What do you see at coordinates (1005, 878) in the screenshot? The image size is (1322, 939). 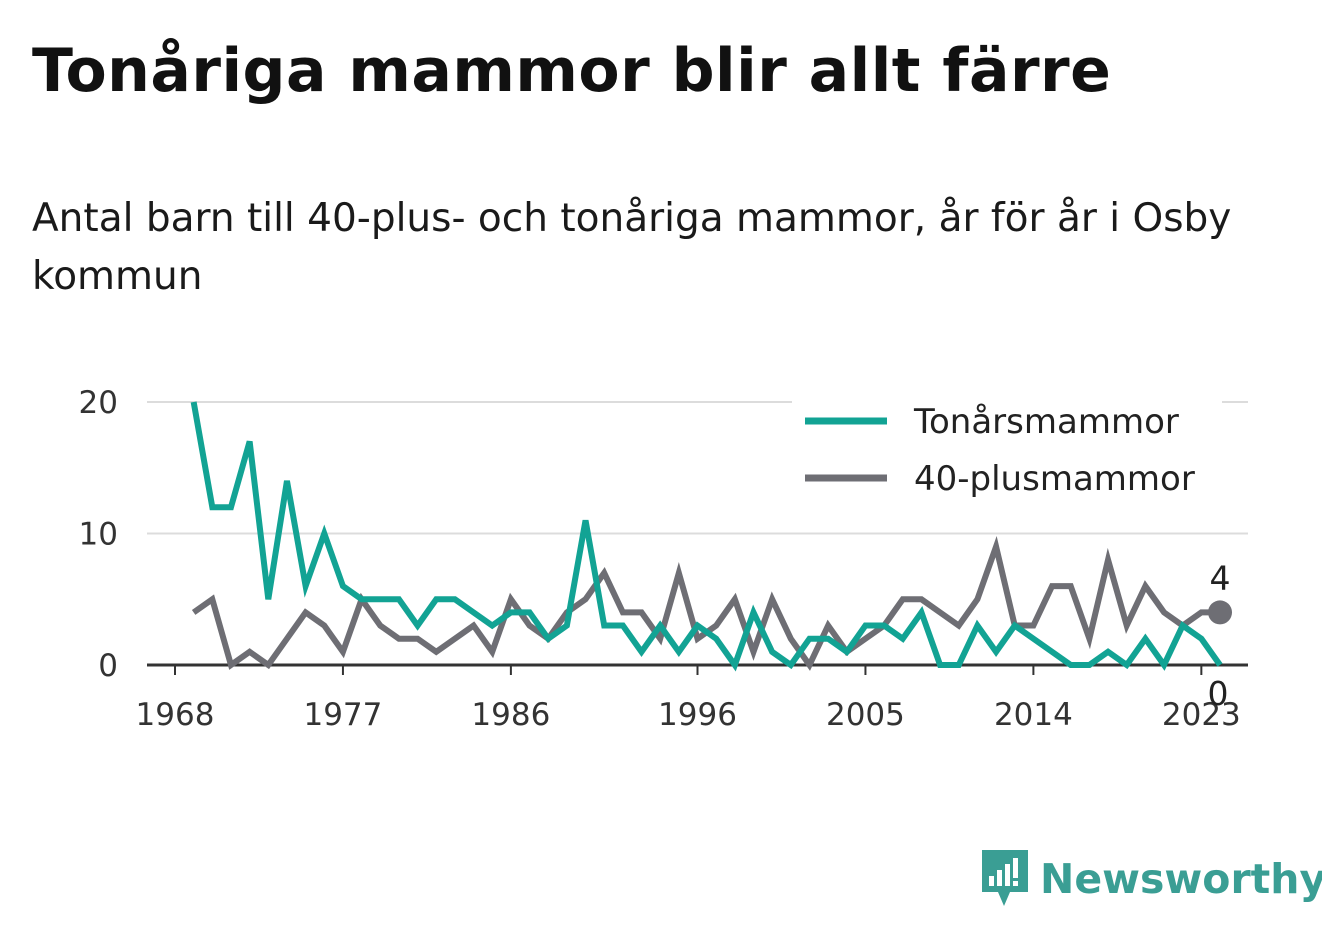 I see `newsworthy-logo-icon` at bounding box center [1005, 878].